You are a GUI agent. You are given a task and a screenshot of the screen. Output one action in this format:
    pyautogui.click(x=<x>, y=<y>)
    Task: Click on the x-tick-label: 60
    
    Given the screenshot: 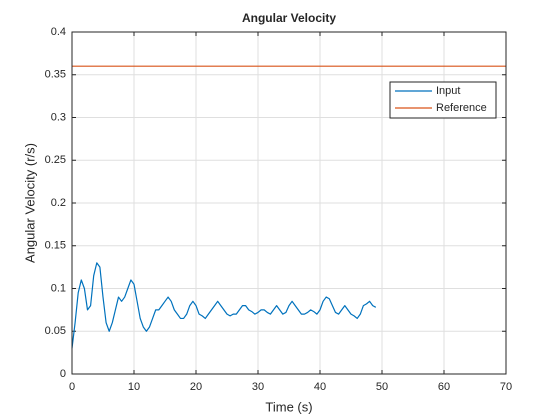 What is the action you would take?
    pyautogui.click(x=444, y=387)
    